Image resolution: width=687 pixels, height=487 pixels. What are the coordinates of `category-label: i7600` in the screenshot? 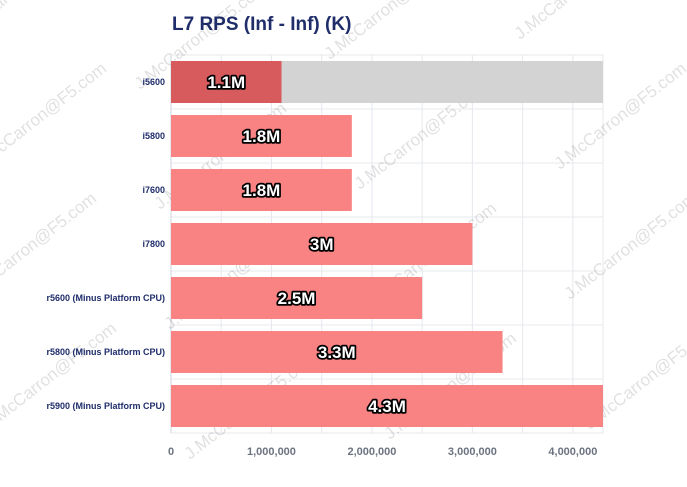 It's located at (153, 190).